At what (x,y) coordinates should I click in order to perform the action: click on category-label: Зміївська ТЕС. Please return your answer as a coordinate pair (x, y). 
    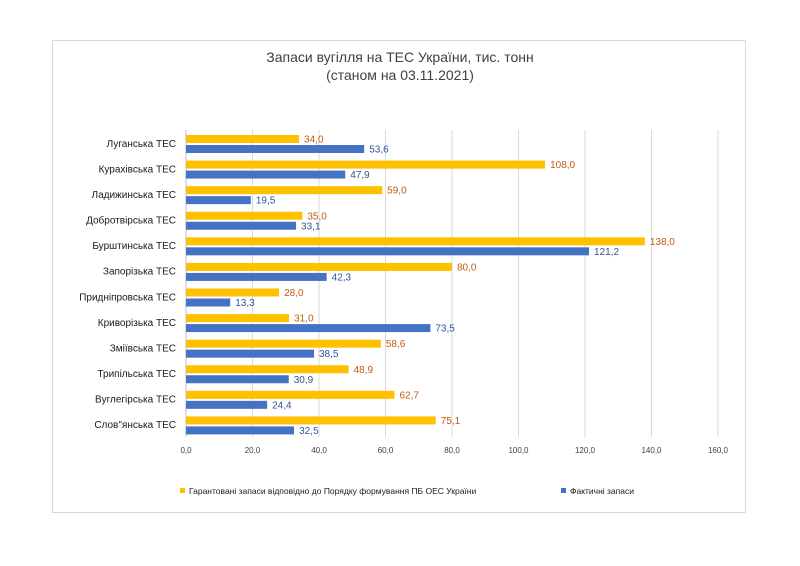
    Looking at the image, I should click on (143, 348).